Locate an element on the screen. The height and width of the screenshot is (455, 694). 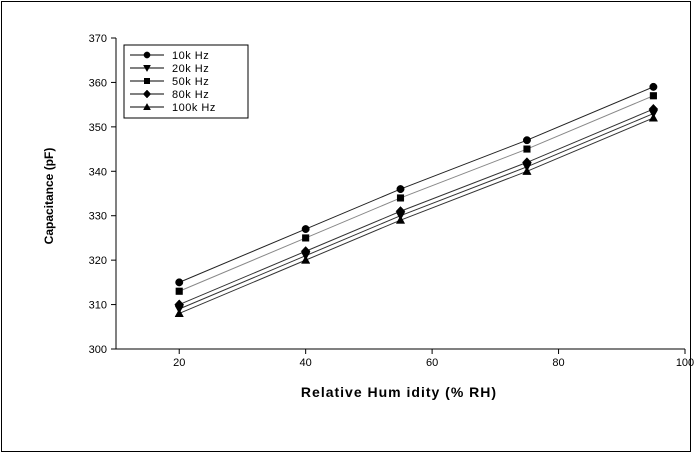
x-tick-label: 80 is located at coordinates (558, 363).